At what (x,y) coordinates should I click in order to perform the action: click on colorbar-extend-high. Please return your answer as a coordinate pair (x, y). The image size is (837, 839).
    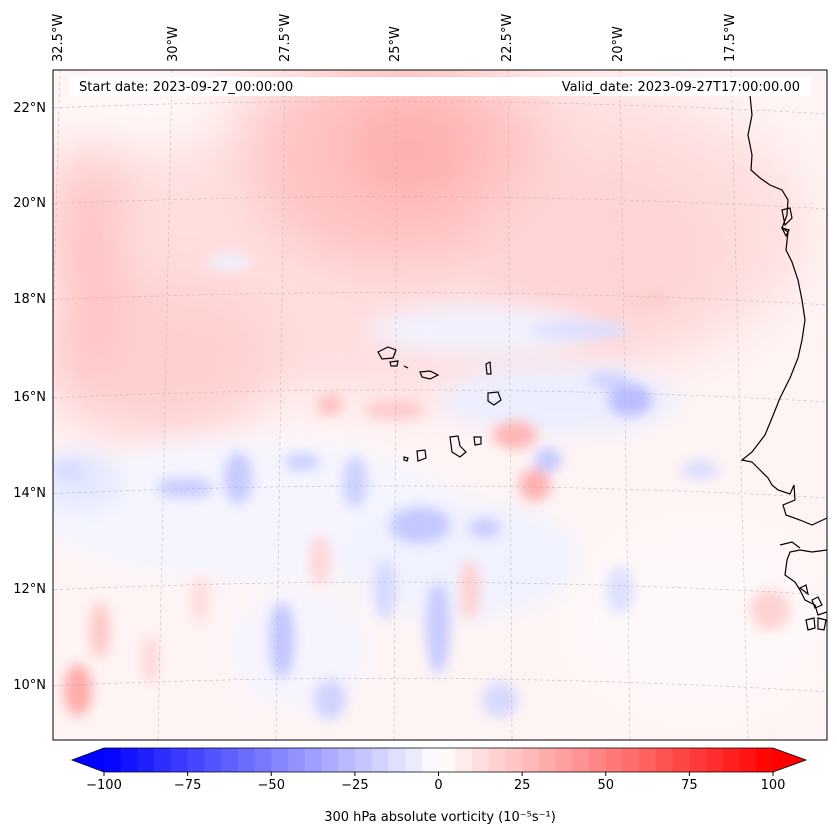
    Looking at the image, I should click on (789, 760).